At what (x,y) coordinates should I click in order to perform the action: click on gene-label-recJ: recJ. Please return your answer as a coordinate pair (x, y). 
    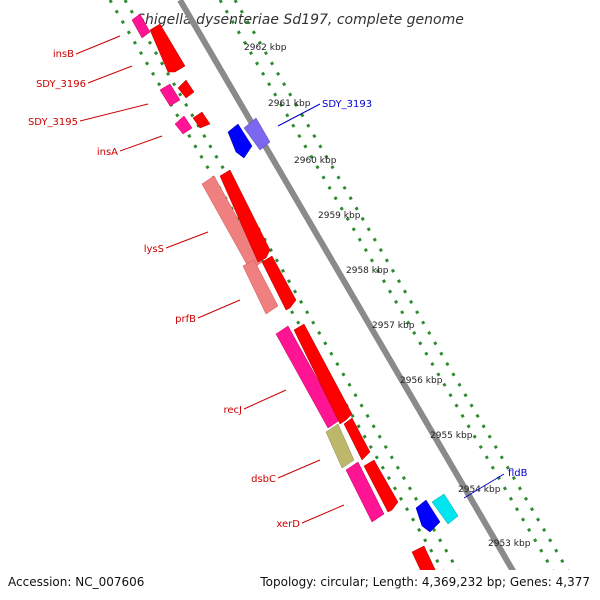
    Looking at the image, I should click on (233, 410).